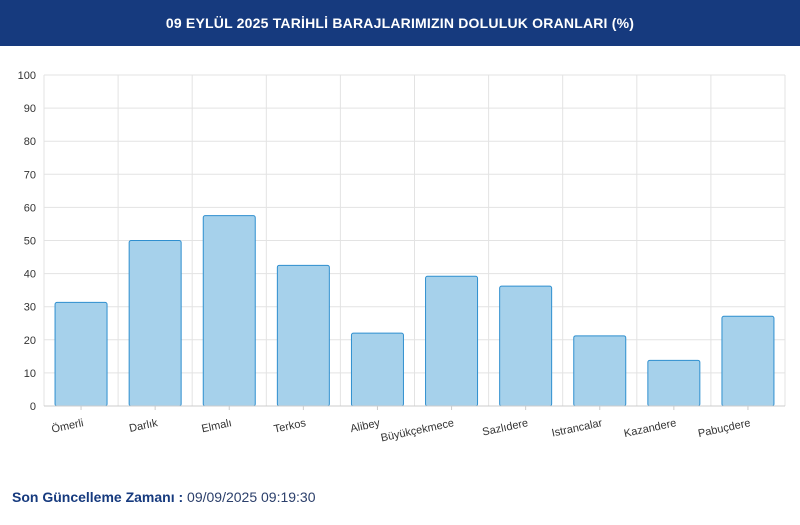  What do you see at coordinates (30, 242) in the screenshot?
I see `y-tick-label: 50` at bounding box center [30, 242].